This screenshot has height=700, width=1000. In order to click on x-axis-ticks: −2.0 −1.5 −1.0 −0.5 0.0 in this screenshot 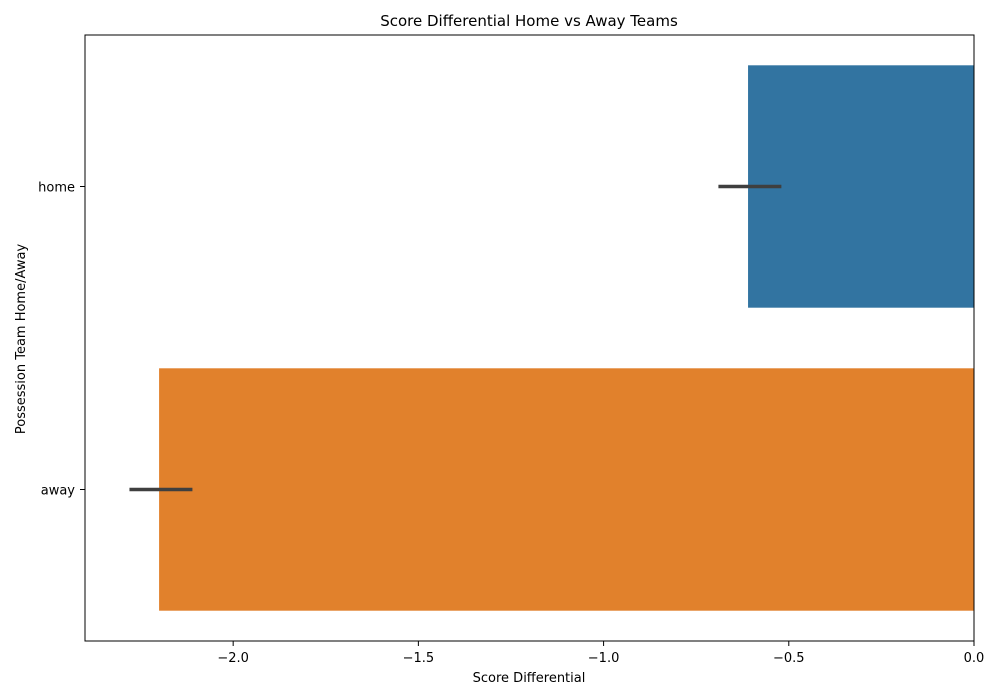, I will do `click(600, 653)`.